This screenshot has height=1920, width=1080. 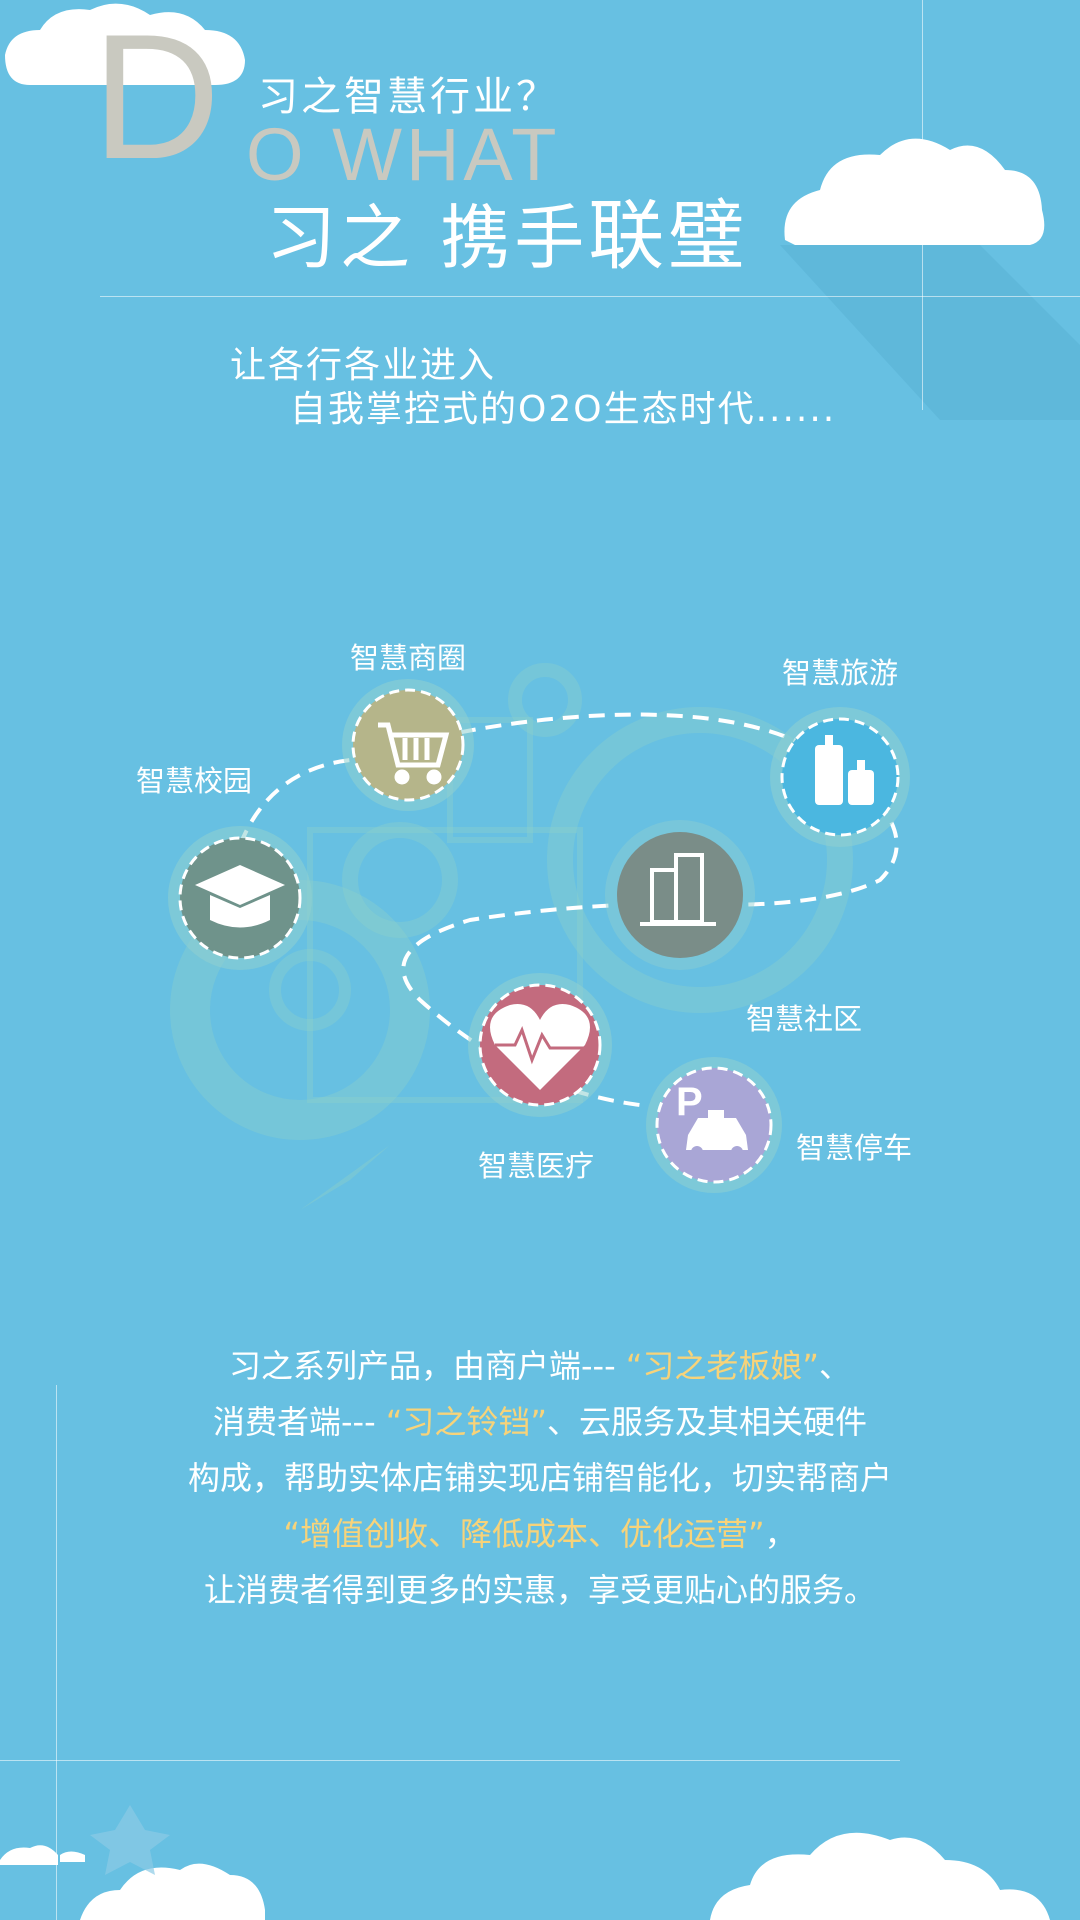 I want to click on desc-line2-tail: 、云服务及其相关硬件, so click(x=706, y=1422).